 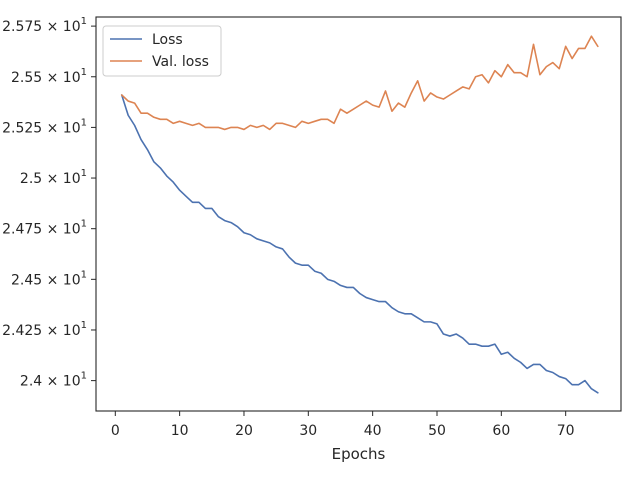 What do you see at coordinates (115, 431) in the screenshot?
I see `x-tick-label: 0` at bounding box center [115, 431].